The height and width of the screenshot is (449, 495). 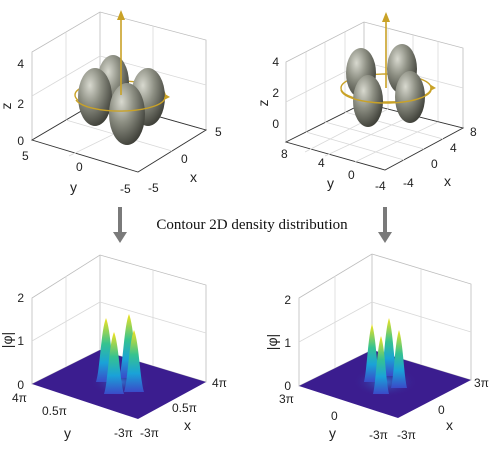 I want to click on x-tick: 3π, so click(x=481, y=383).